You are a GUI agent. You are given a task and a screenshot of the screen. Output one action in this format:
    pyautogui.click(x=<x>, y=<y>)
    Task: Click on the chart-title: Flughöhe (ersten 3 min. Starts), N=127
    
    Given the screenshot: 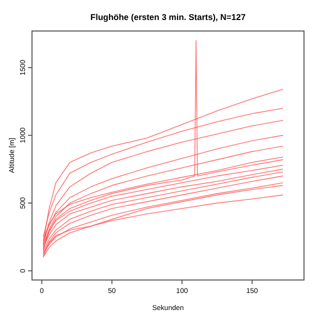 What is the action you would take?
    pyautogui.click(x=168, y=17)
    